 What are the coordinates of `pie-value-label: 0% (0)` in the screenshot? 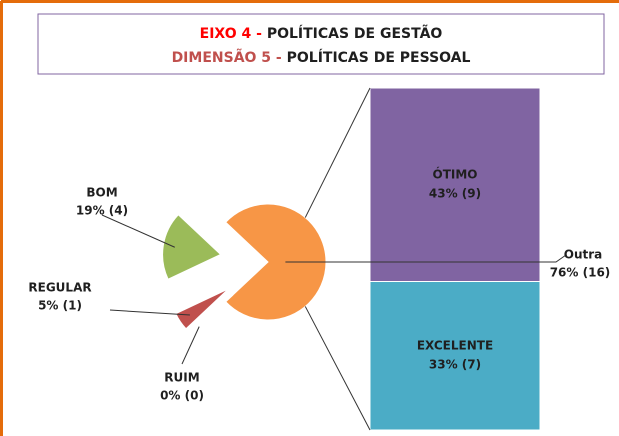 It's located at (182, 396).